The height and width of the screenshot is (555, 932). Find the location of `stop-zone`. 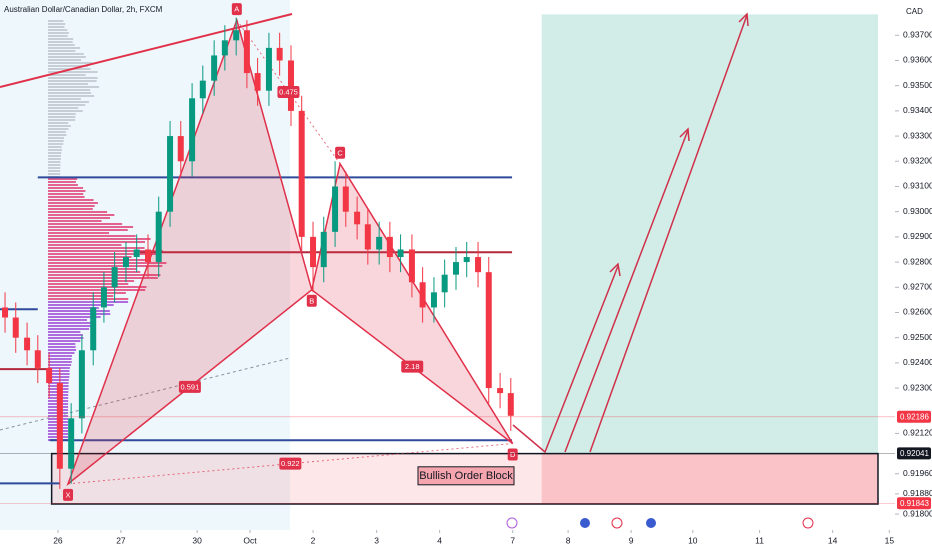

stop-zone is located at coordinates (709, 478).